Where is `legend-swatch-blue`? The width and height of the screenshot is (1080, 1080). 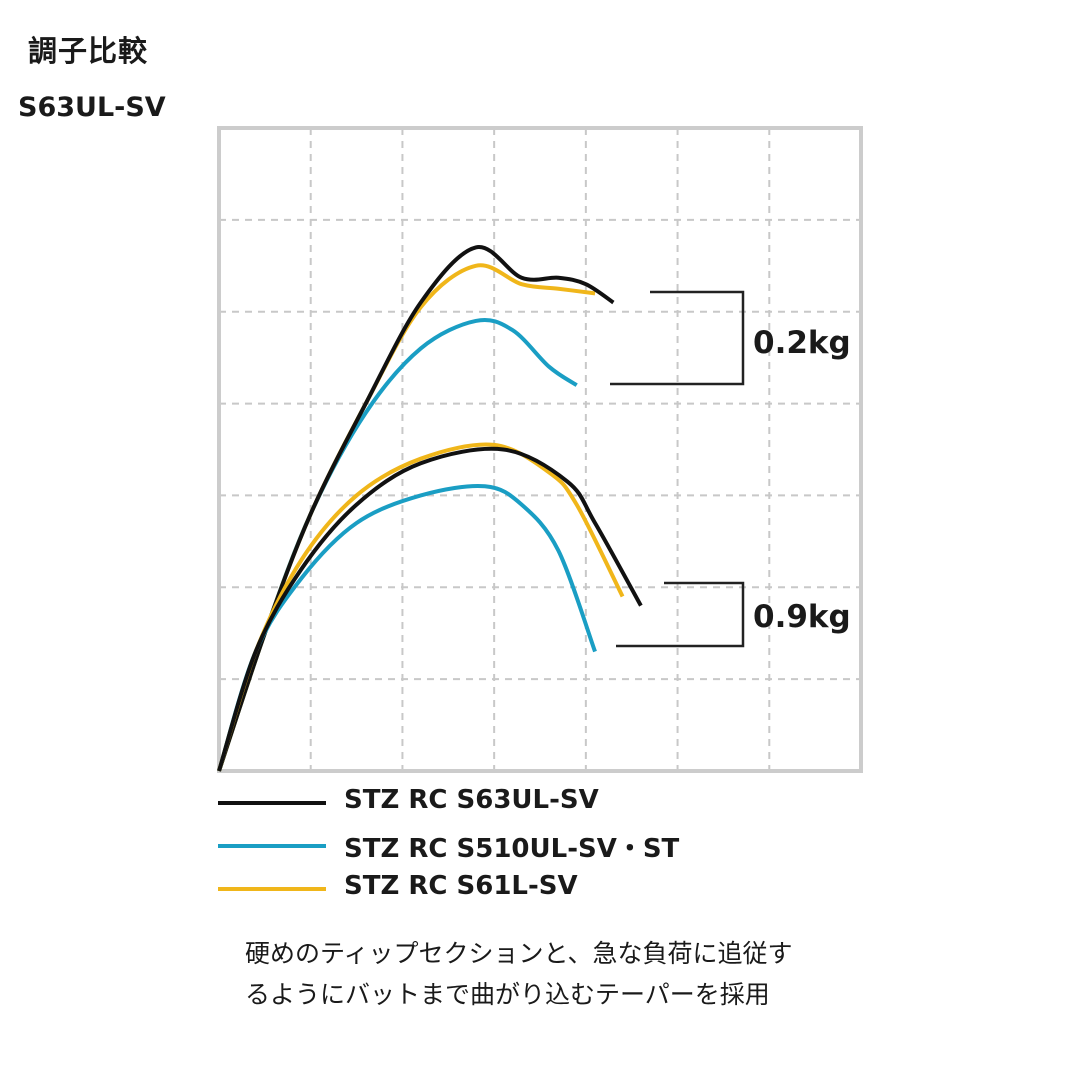
legend-swatch-blue is located at coordinates (272, 846).